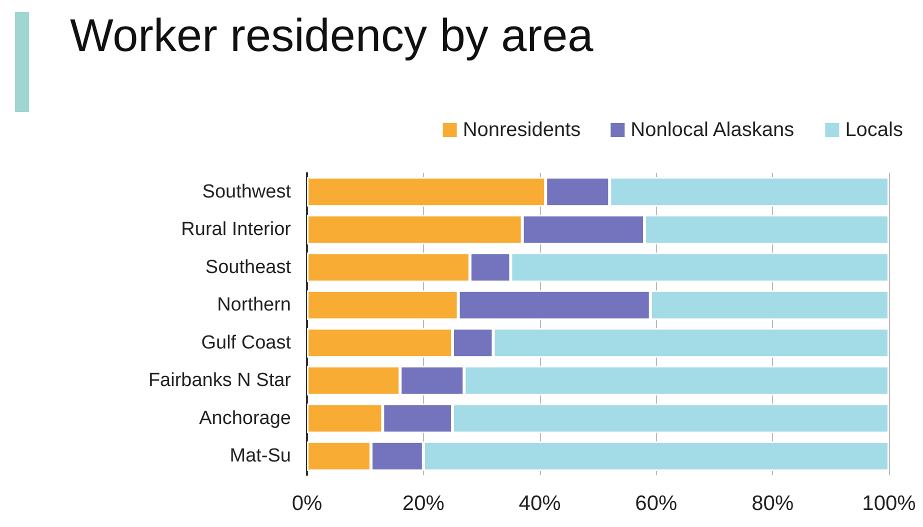 This screenshot has width=923, height=527. I want to click on y-tick-label: Southwest, so click(247, 191).